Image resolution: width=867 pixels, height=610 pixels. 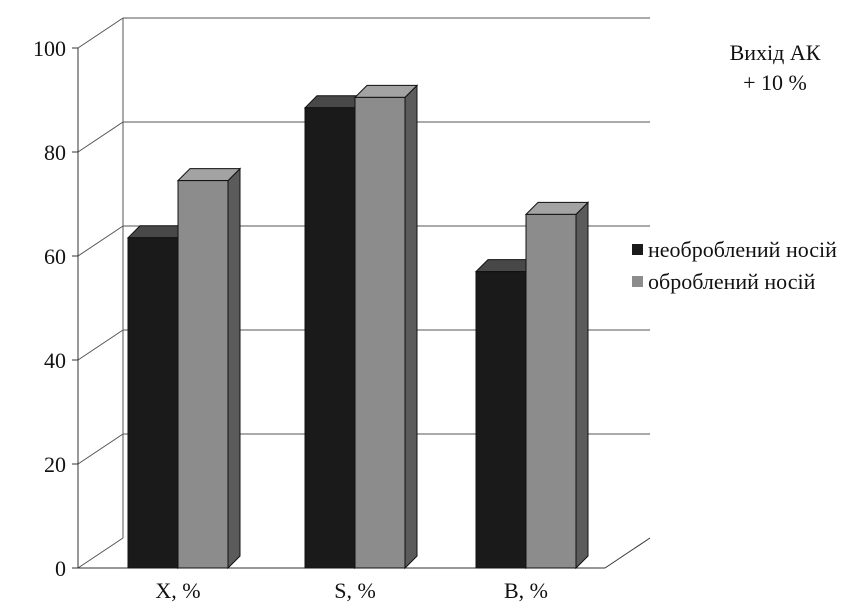 What do you see at coordinates (775, 67) in the screenshot?
I see `chart-annotation: Вихід АК + 10 %` at bounding box center [775, 67].